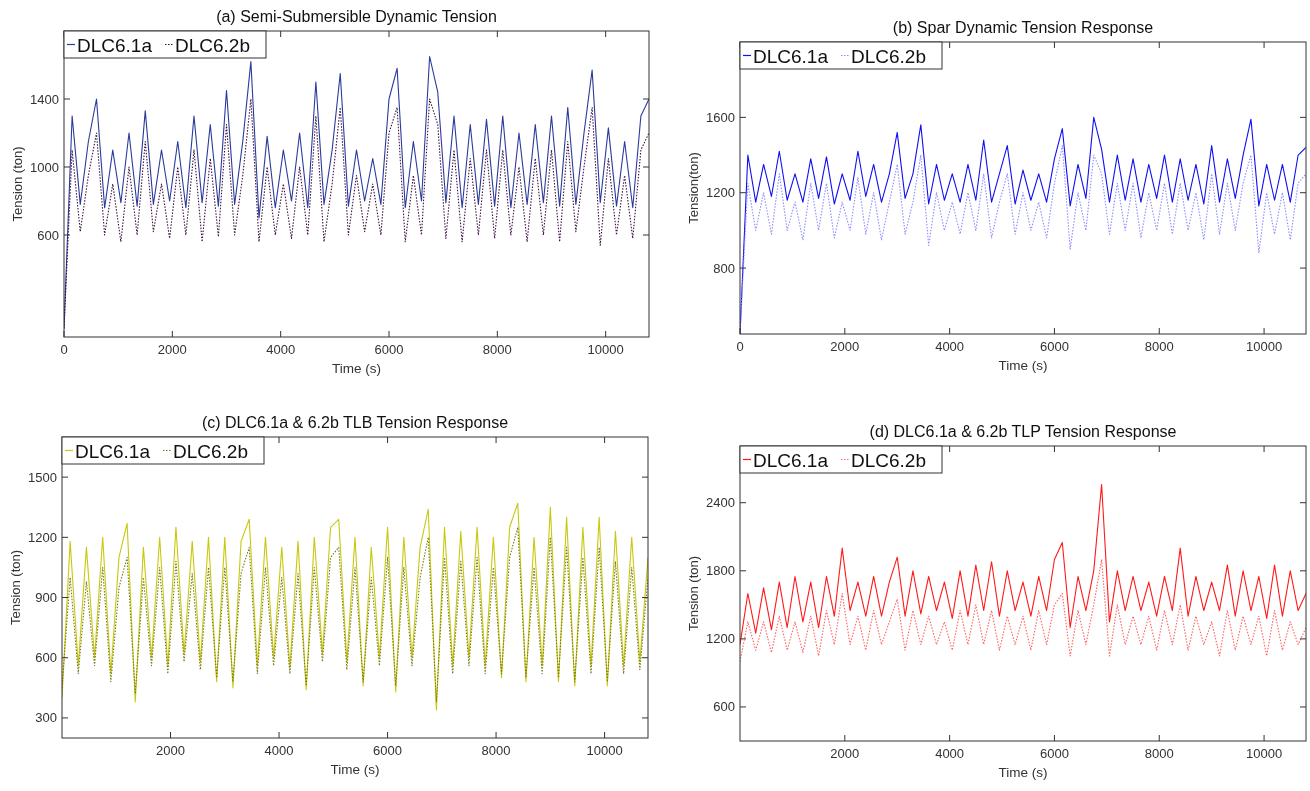  What do you see at coordinates (46, 718) in the screenshot?
I see `y-tick-label: 300` at bounding box center [46, 718].